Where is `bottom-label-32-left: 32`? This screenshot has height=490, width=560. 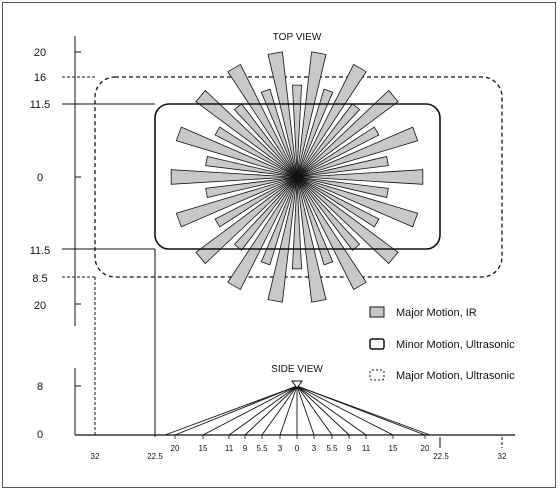 bottom-label-32-left: 32 is located at coordinates (95, 456).